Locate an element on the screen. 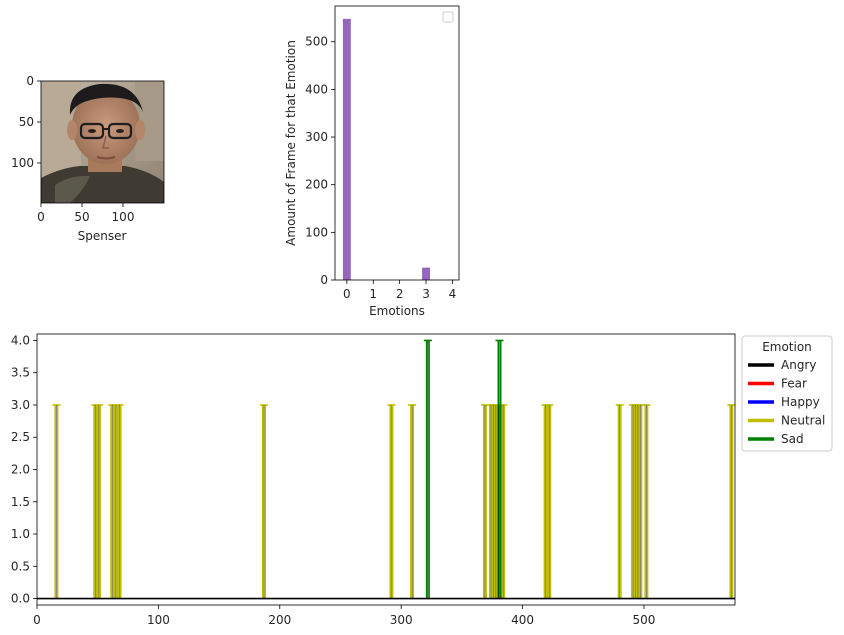 This screenshot has height=635, width=844. y-tick-label: 500 is located at coordinates (316, 42).